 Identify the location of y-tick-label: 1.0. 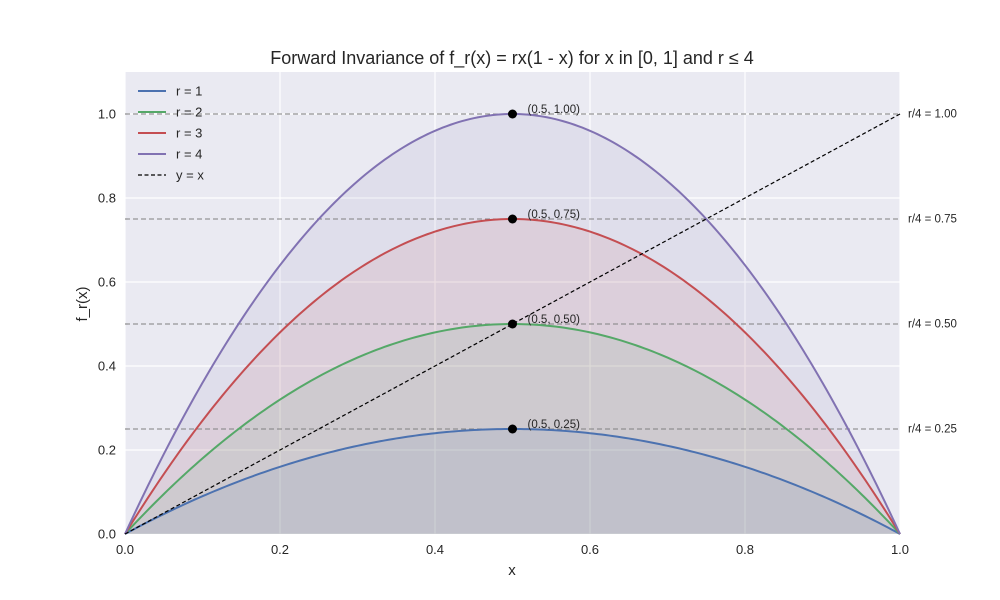
(107, 114).